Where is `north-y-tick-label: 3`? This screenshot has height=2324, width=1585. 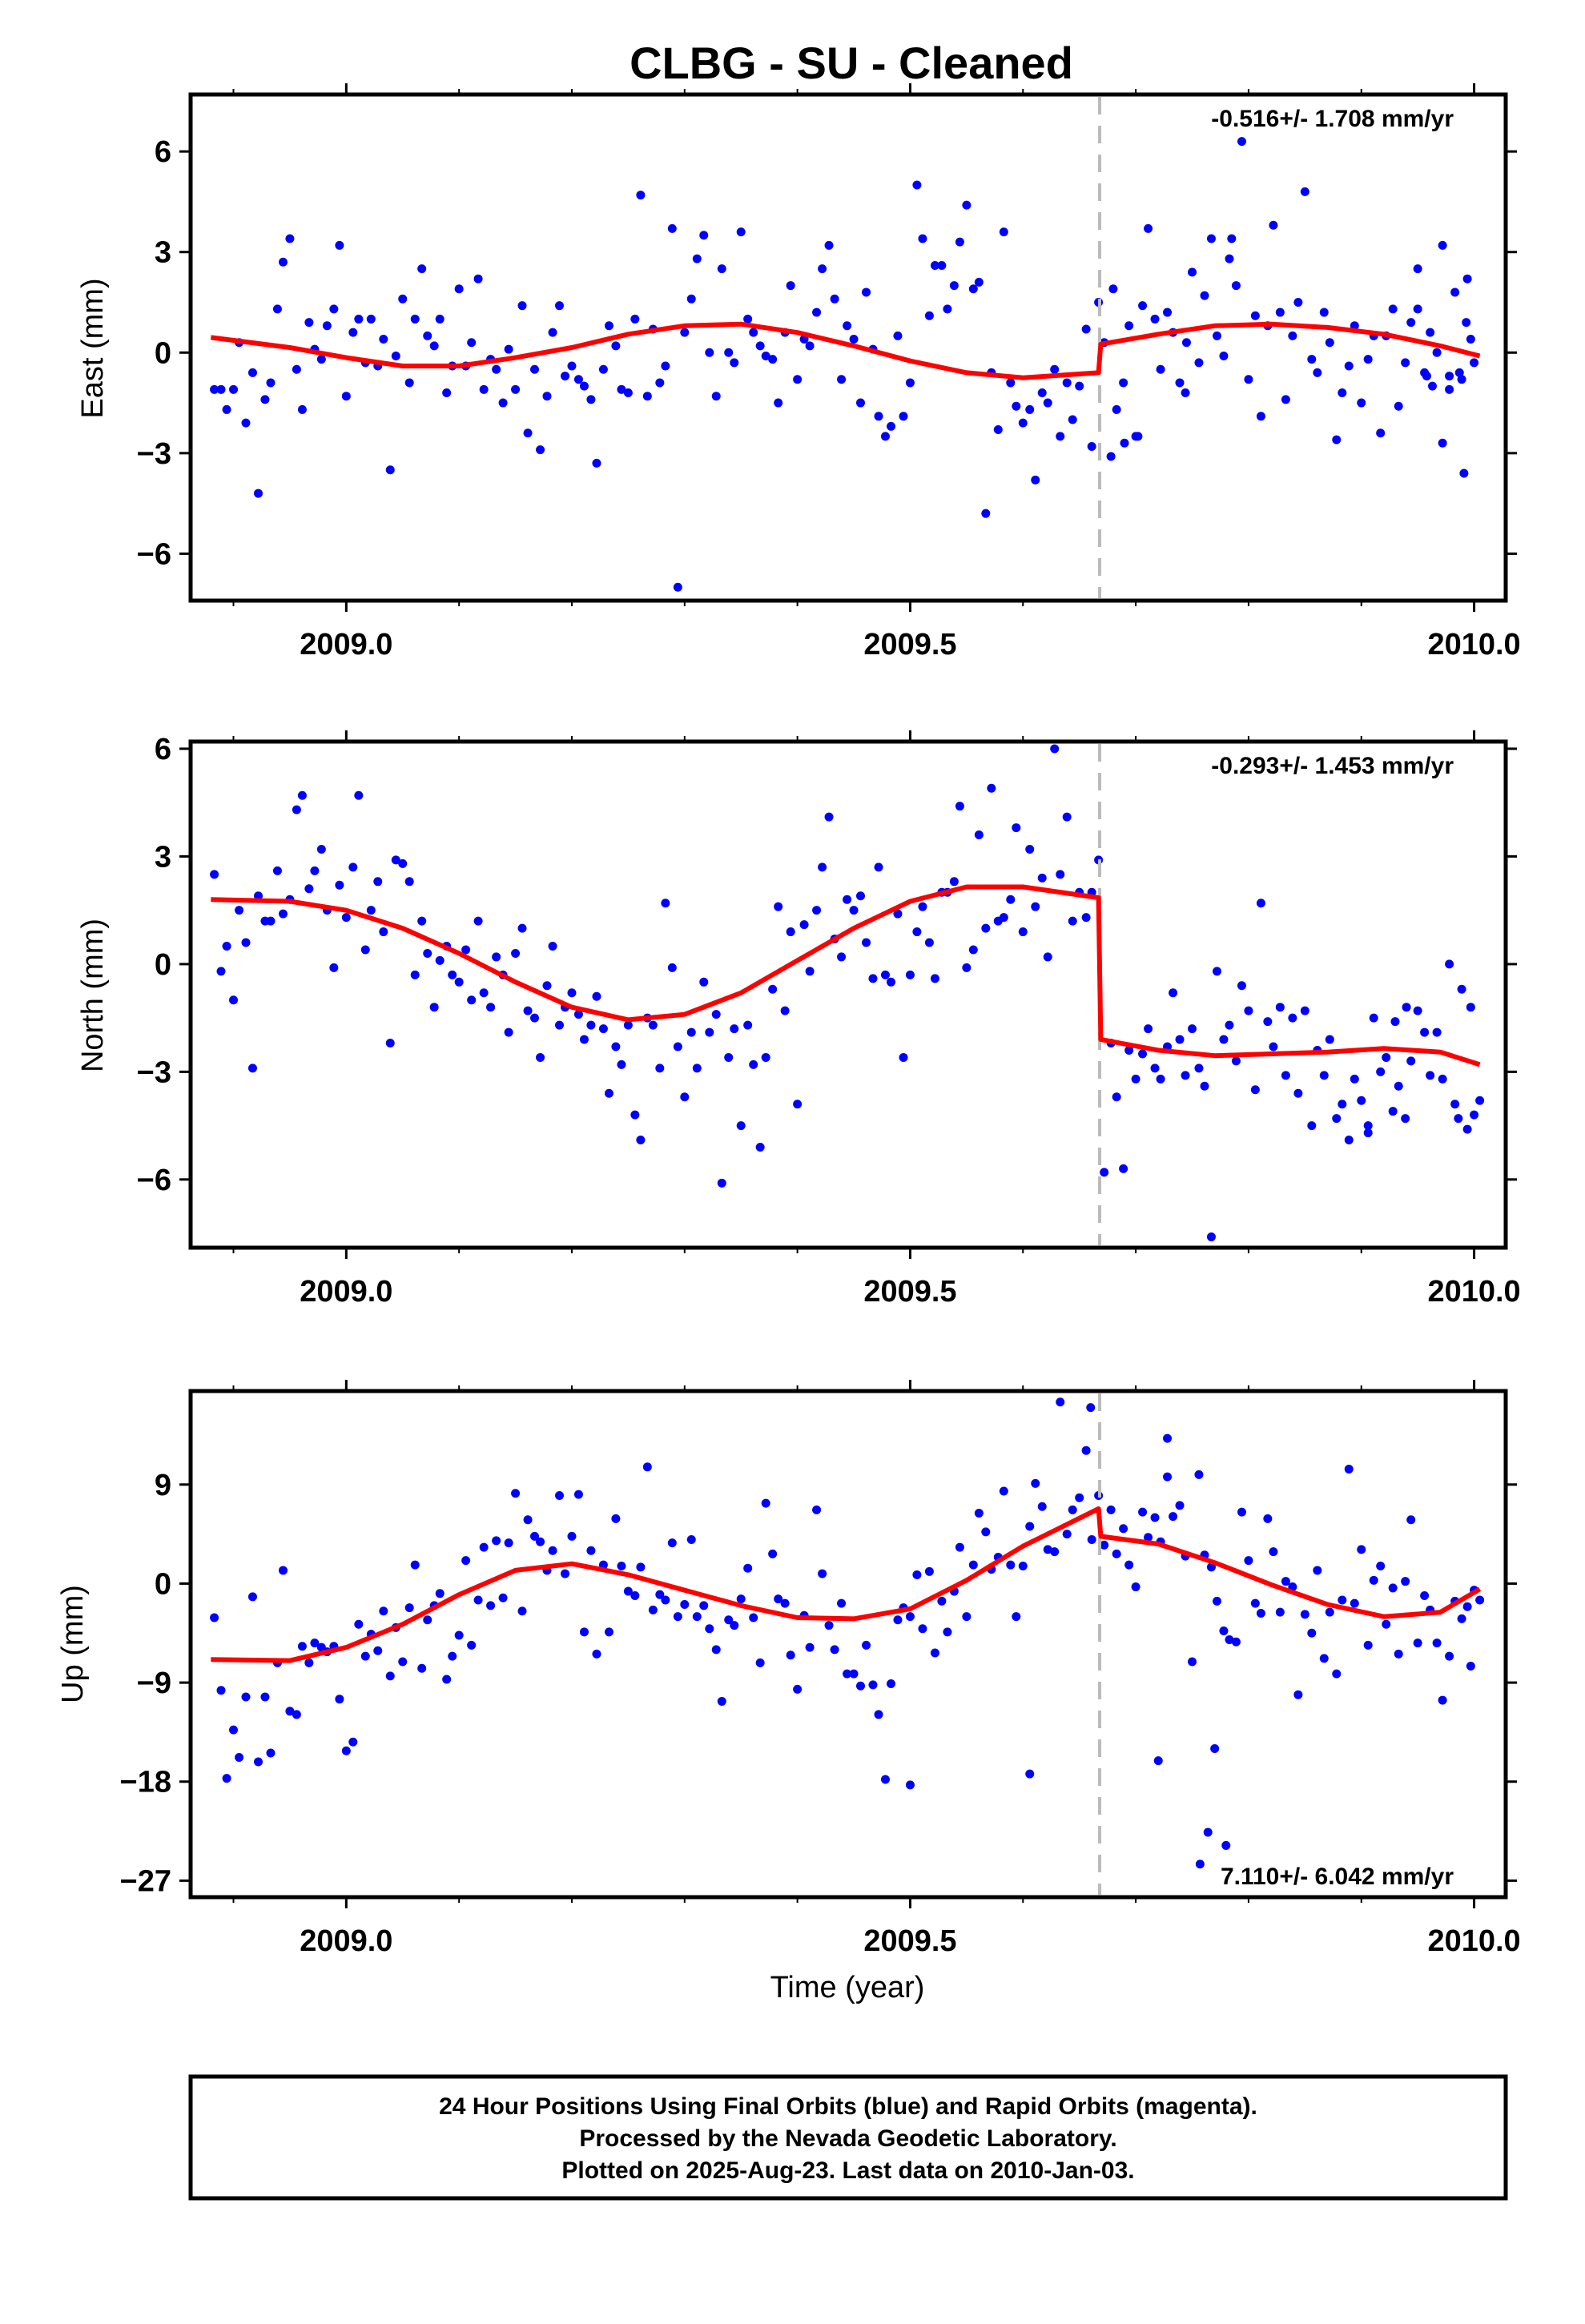 north-y-tick-label: 3 is located at coordinates (163, 857).